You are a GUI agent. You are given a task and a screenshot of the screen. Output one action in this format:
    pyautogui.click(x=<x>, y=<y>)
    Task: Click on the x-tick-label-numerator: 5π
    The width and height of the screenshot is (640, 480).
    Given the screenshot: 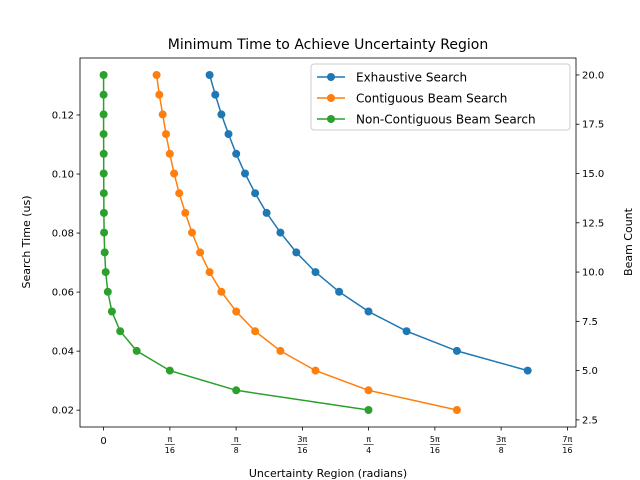 What is the action you would take?
    pyautogui.click(x=435, y=439)
    